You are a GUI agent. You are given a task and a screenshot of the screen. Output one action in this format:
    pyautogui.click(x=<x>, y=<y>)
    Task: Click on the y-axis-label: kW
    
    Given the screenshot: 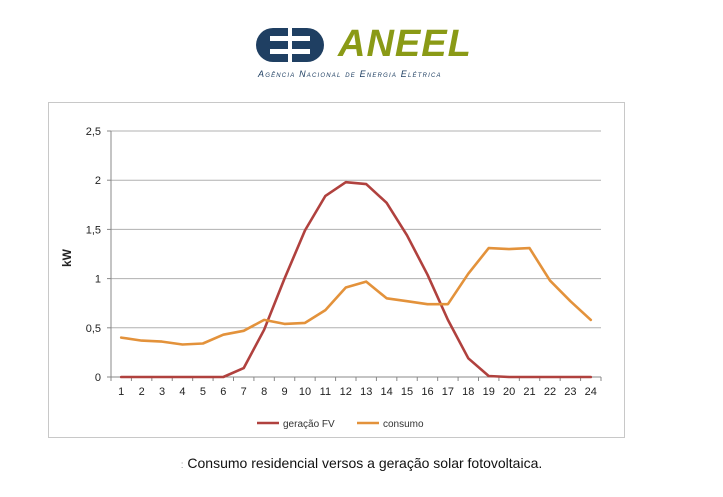 What is the action you would take?
    pyautogui.click(x=67, y=257)
    